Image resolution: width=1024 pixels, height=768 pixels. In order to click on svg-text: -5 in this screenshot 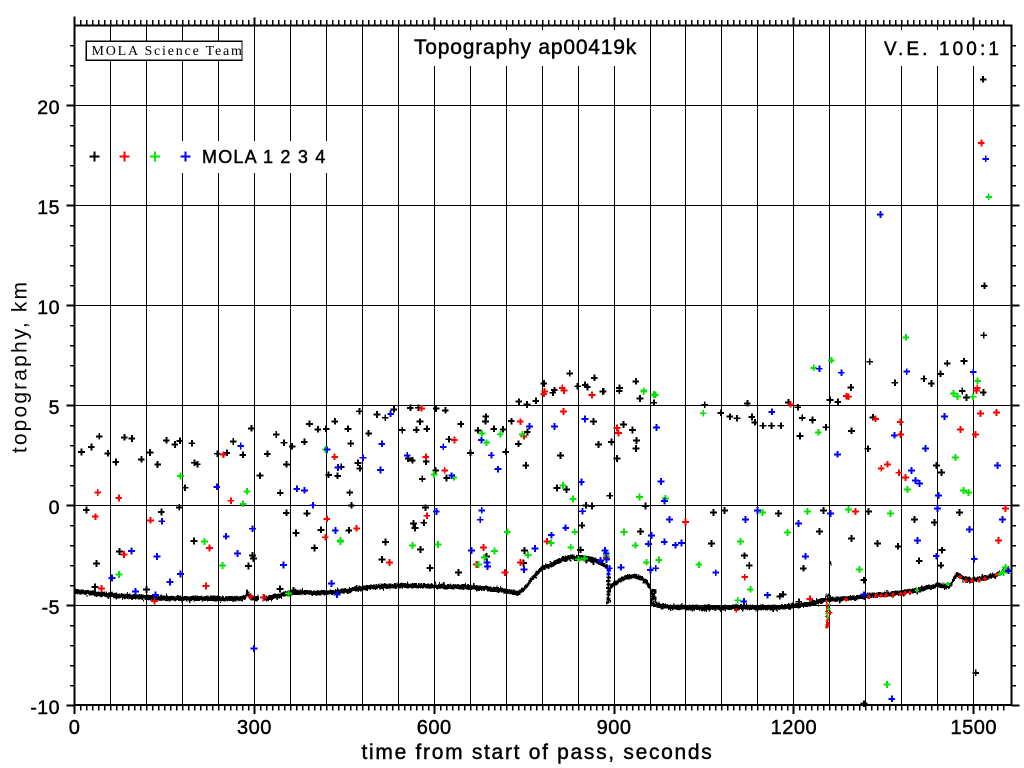, I will do `click(51, 608)`.